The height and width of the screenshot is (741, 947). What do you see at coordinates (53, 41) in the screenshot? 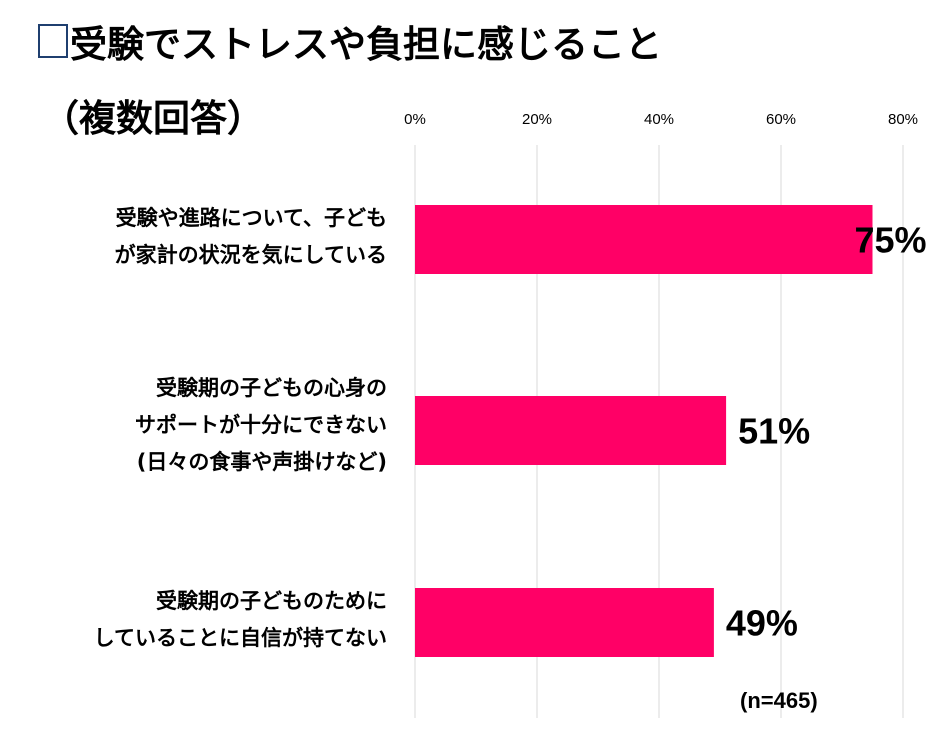
I see `checkbox-square-icon` at bounding box center [53, 41].